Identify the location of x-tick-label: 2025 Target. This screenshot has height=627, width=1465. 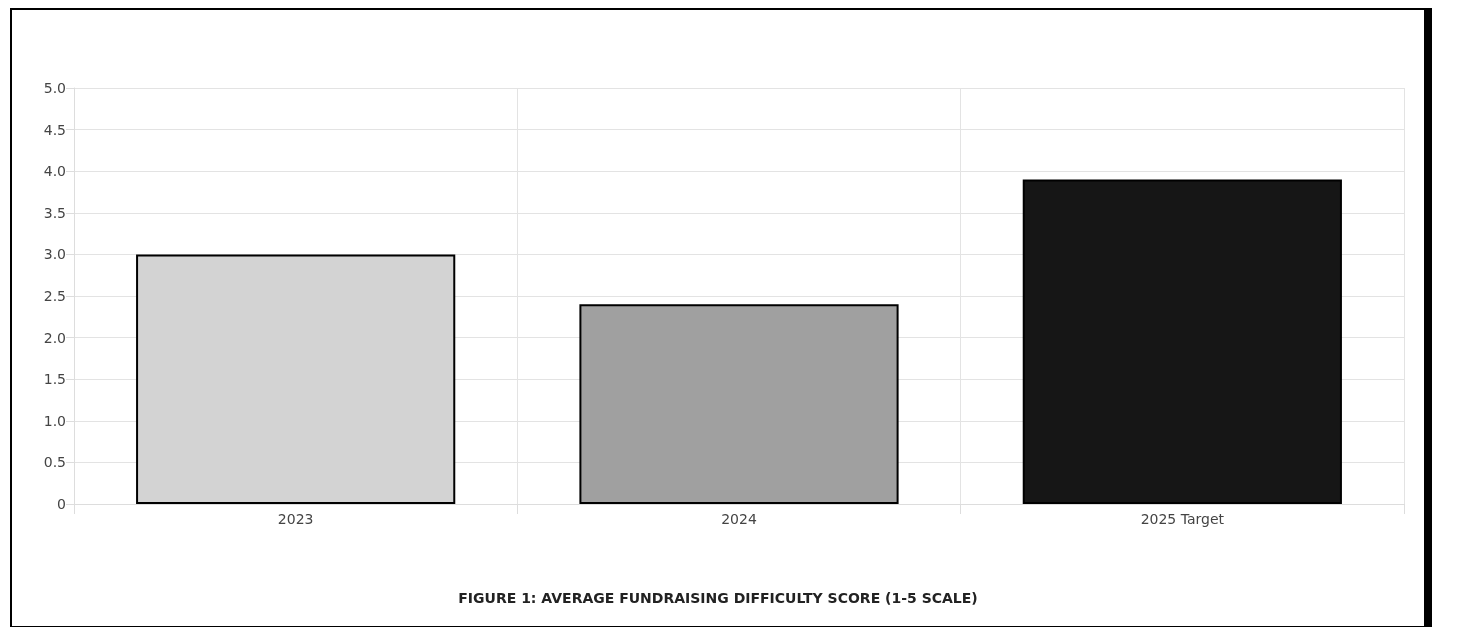
(1182, 519).